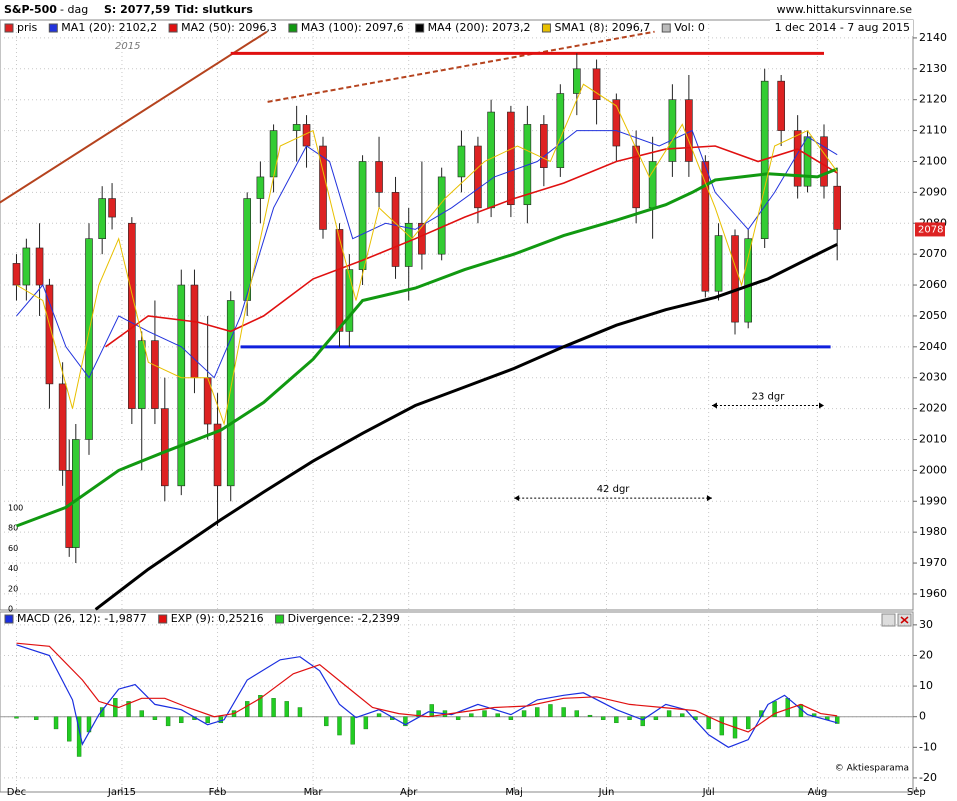 This screenshot has width=957, height=801. What do you see at coordinates (872, 769) in the screenshot?
I see `copyright: © Aktiesparama` at bounding box center [872, 769].